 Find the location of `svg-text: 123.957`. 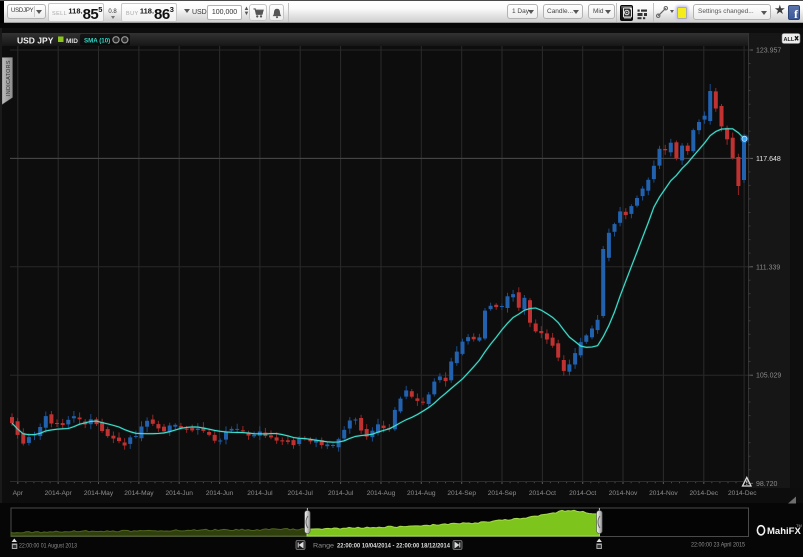

svg-text: 123.957 is located at coordinates (768, 51).